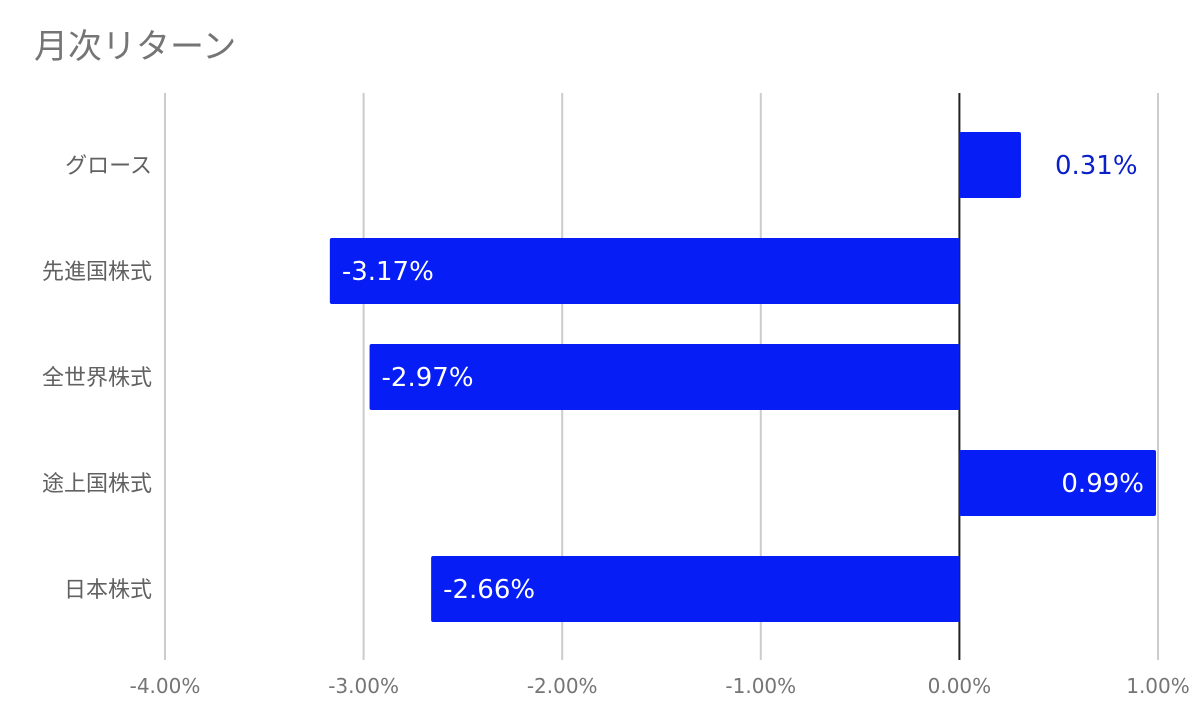 The image size is (1196, 710). Describe the element at coordinates (760, 686) in the screenshot. I see `x-tick-label: -1.00%` at that location.